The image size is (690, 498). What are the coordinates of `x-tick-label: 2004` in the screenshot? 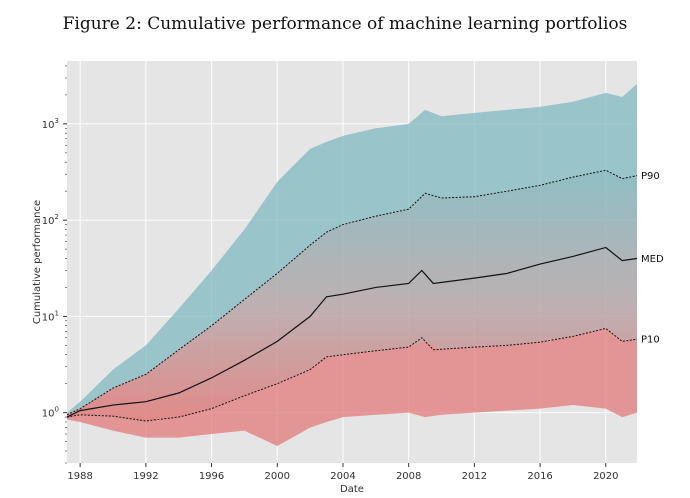 It's located at (342, 476).